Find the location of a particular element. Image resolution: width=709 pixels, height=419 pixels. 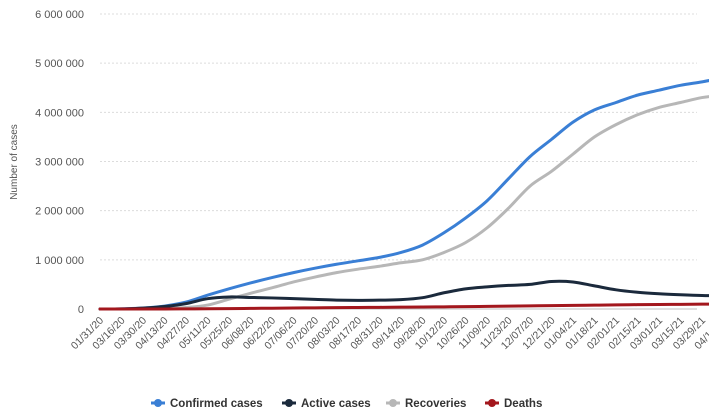

legend-item-deaths: Deaths is located at coordinates (513, 404).